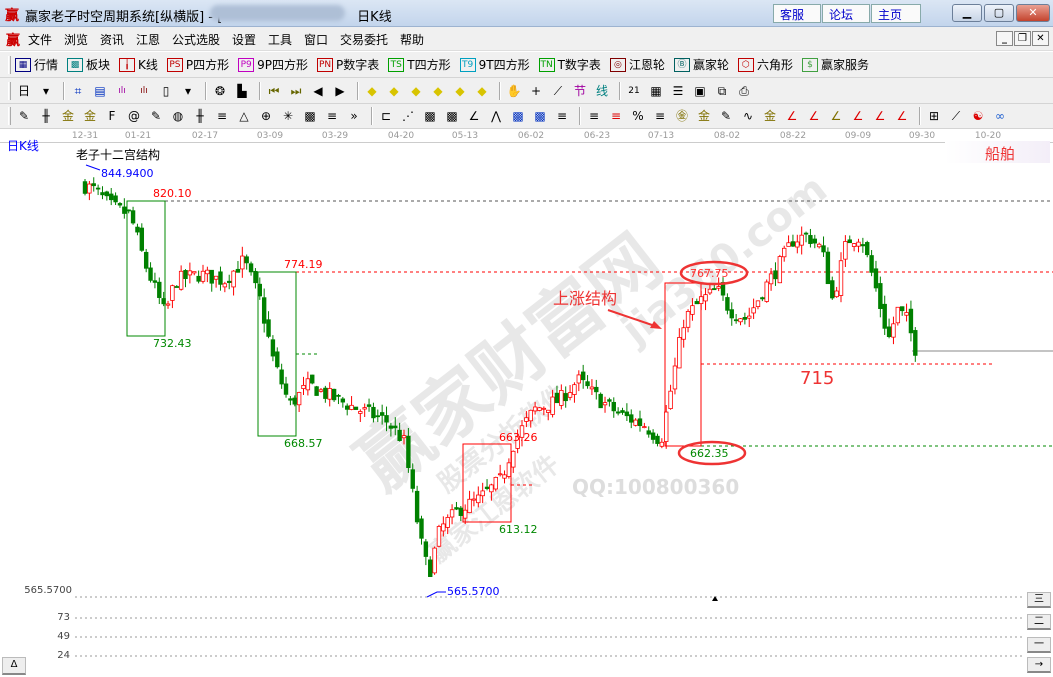 This screenshot has height=677, width=1053. What do you see at coordinates (67, 116) in the screenshot?
I see `gold-lines-icon: 金` at bounding box center [67, 116].